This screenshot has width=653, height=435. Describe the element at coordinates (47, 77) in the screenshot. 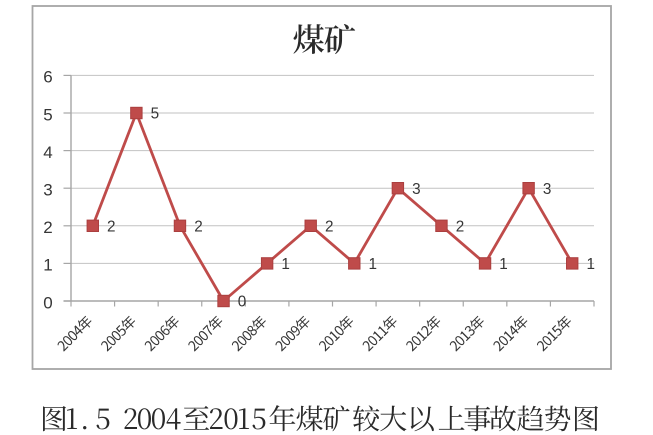

I see `svg-text: 6` at that location.